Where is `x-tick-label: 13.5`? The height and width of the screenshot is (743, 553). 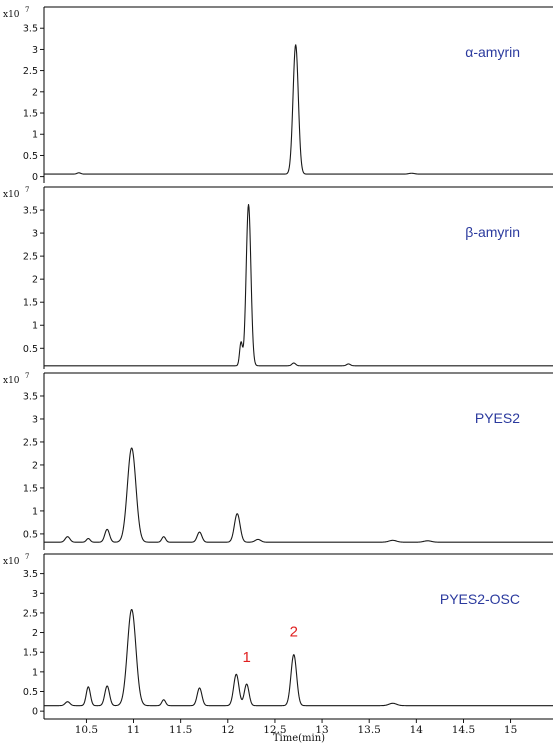 x-tick-label: 13.5 is located at coordinates (368, 730).